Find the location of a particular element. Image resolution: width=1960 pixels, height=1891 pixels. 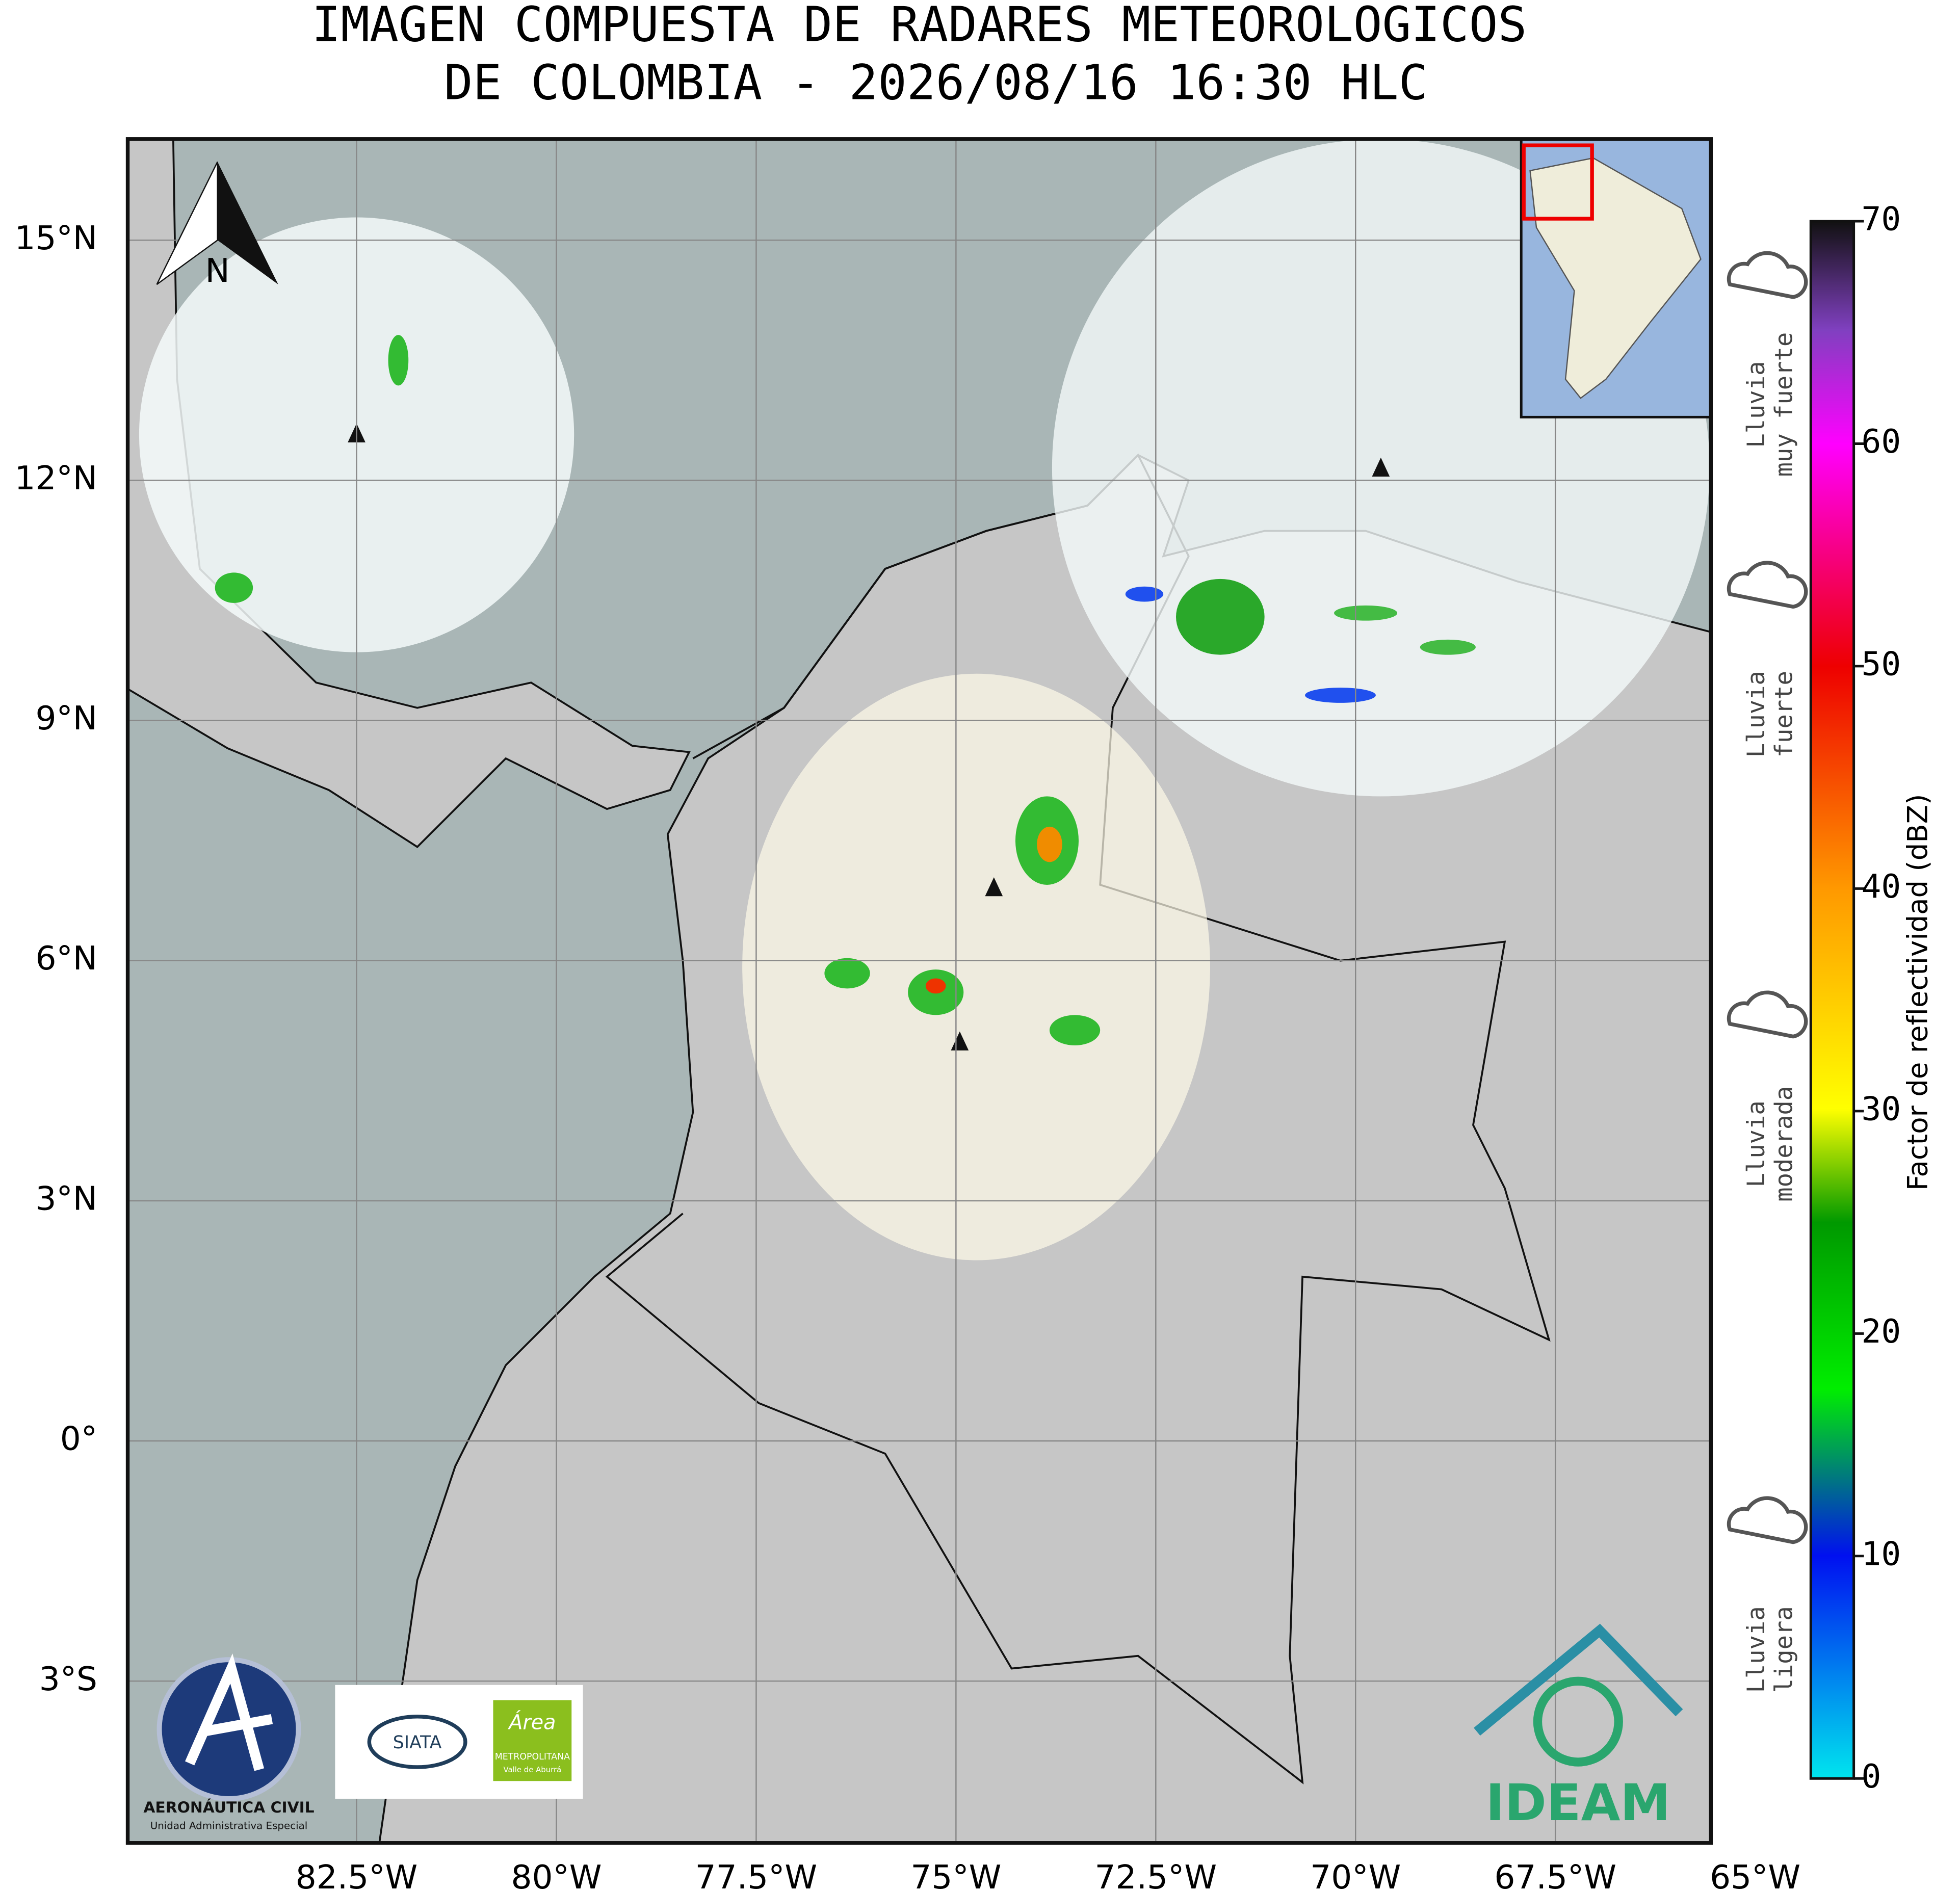

lon-tick-label: 77.5°W is located at coordinates (757, 1874).